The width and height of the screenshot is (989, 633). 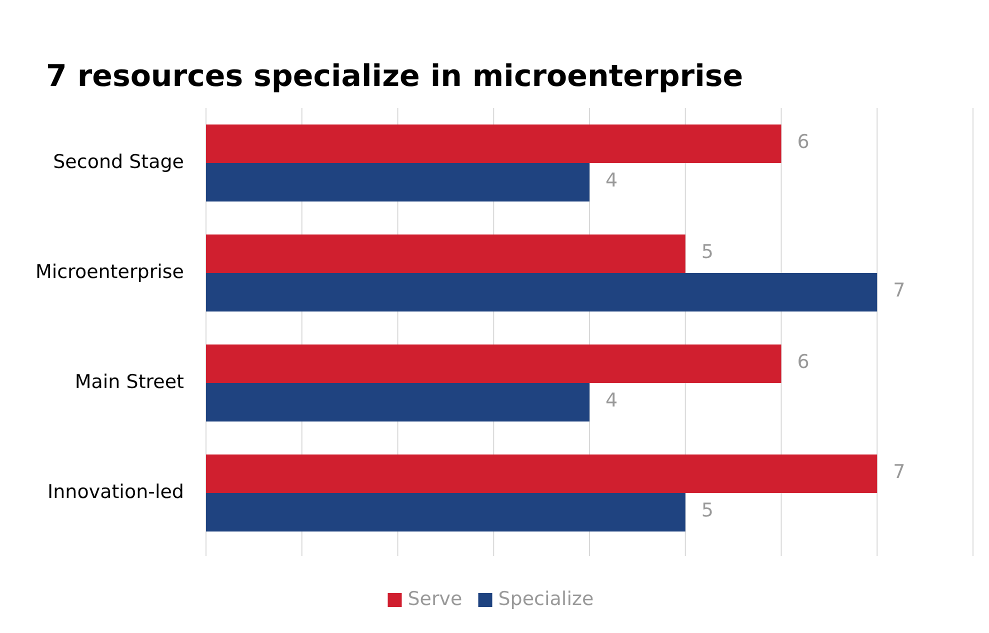 I want to click on legend-label: Specialize, so click(x=546, y=599).